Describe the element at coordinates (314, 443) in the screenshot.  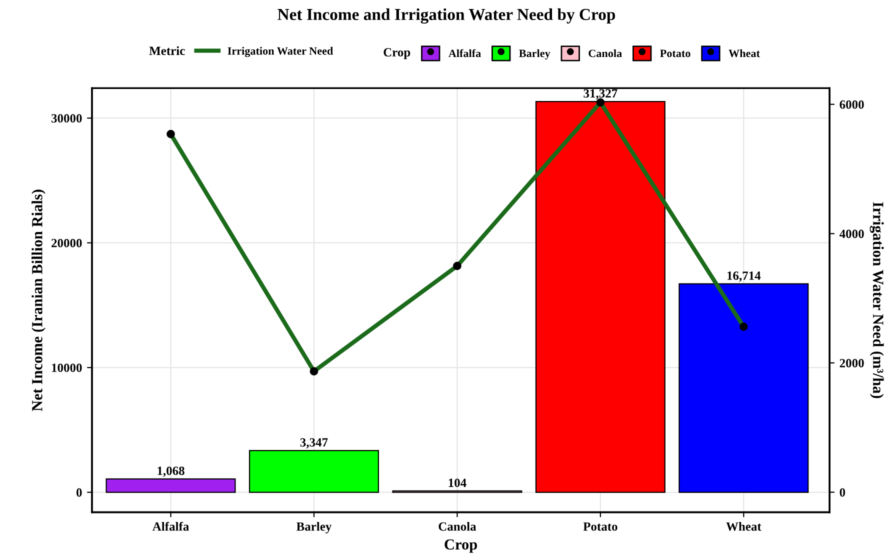
I see `data-label: 3,347` at that location.